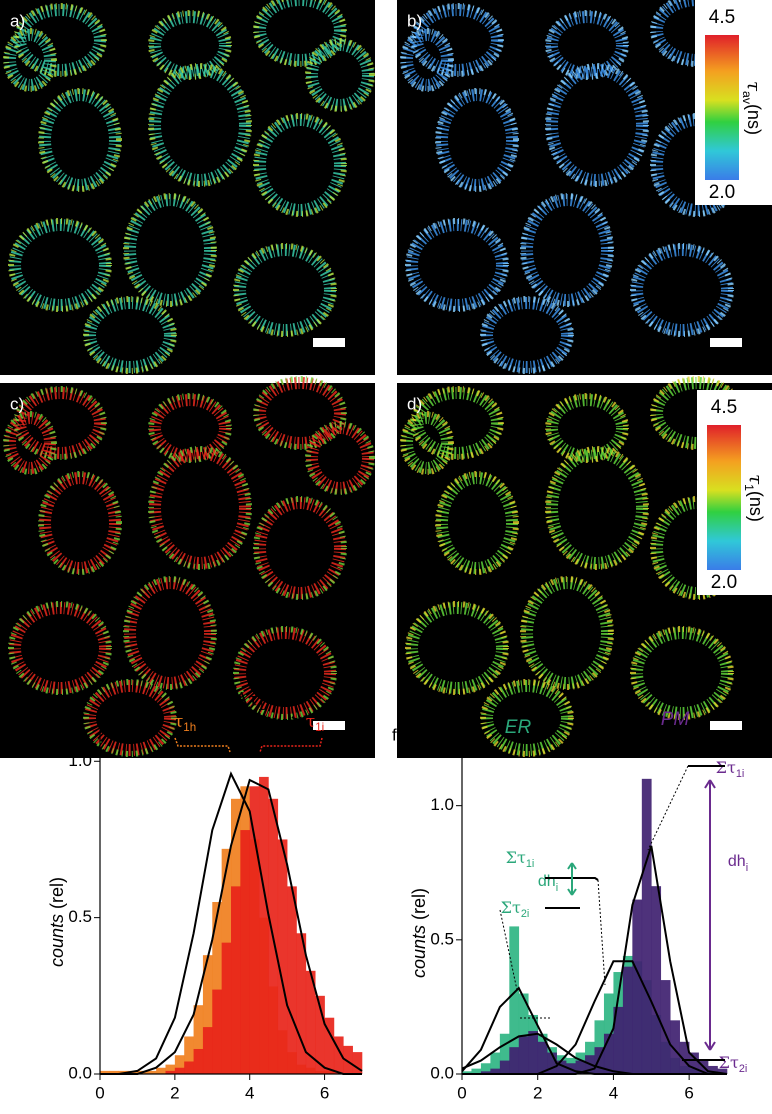 Image resolution: width=772 pixels, height=1114 pixels. I want to click on annotation-part: Στ, so click(516, 857).